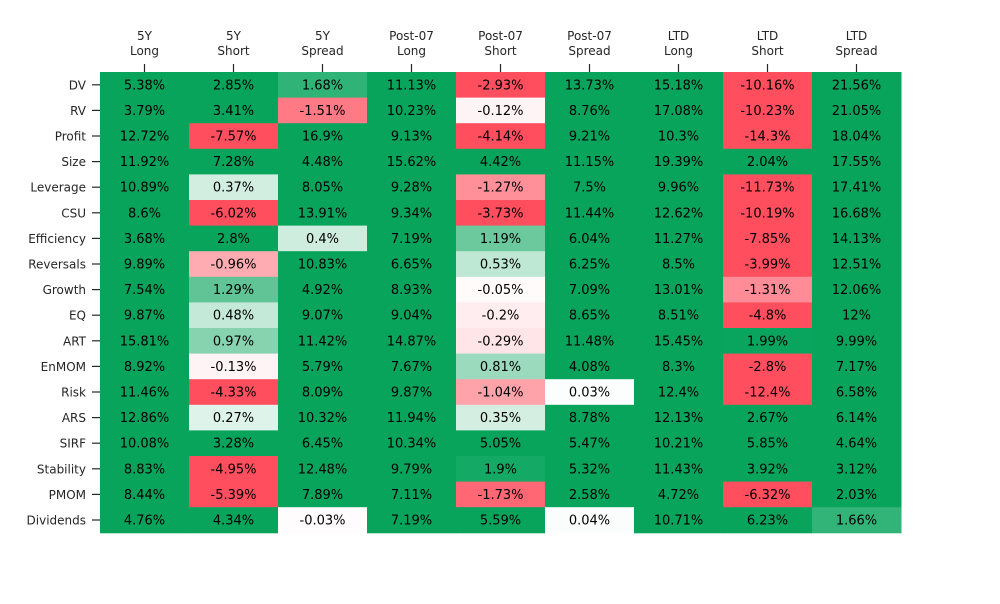  What do you see at coordinates (501, 188) in the screenshot?
I see `cell-value-label: -1.27%` at bounding box center [501, 188].